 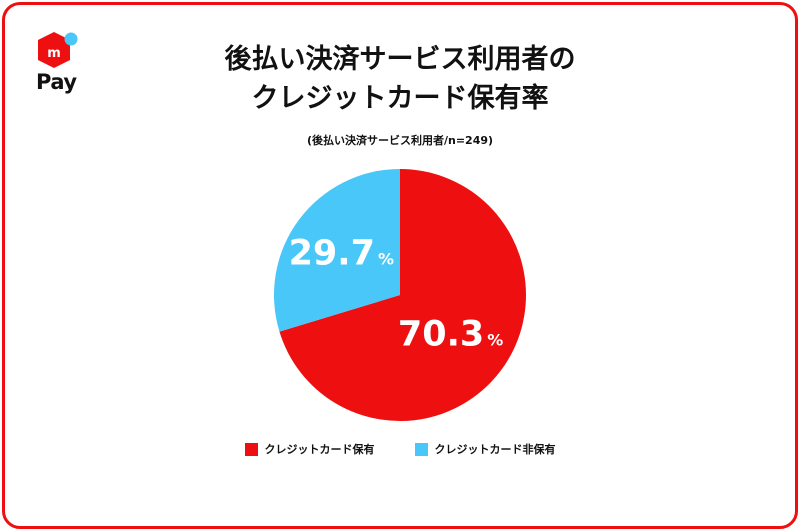 What do you see at coordinates (341, 253) in the screenshot?
I see `slice-label-not-owned: 29.7%` at bounding box center [341, 253].